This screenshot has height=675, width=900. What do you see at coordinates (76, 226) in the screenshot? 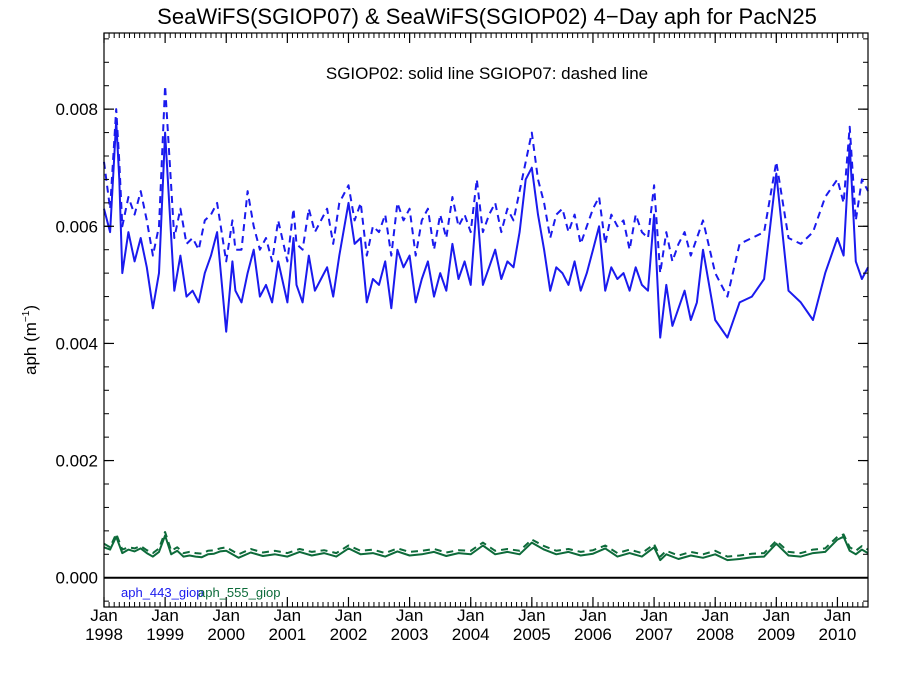
I see `y-tick-label: 0.006` at bounding box center [76, 226].